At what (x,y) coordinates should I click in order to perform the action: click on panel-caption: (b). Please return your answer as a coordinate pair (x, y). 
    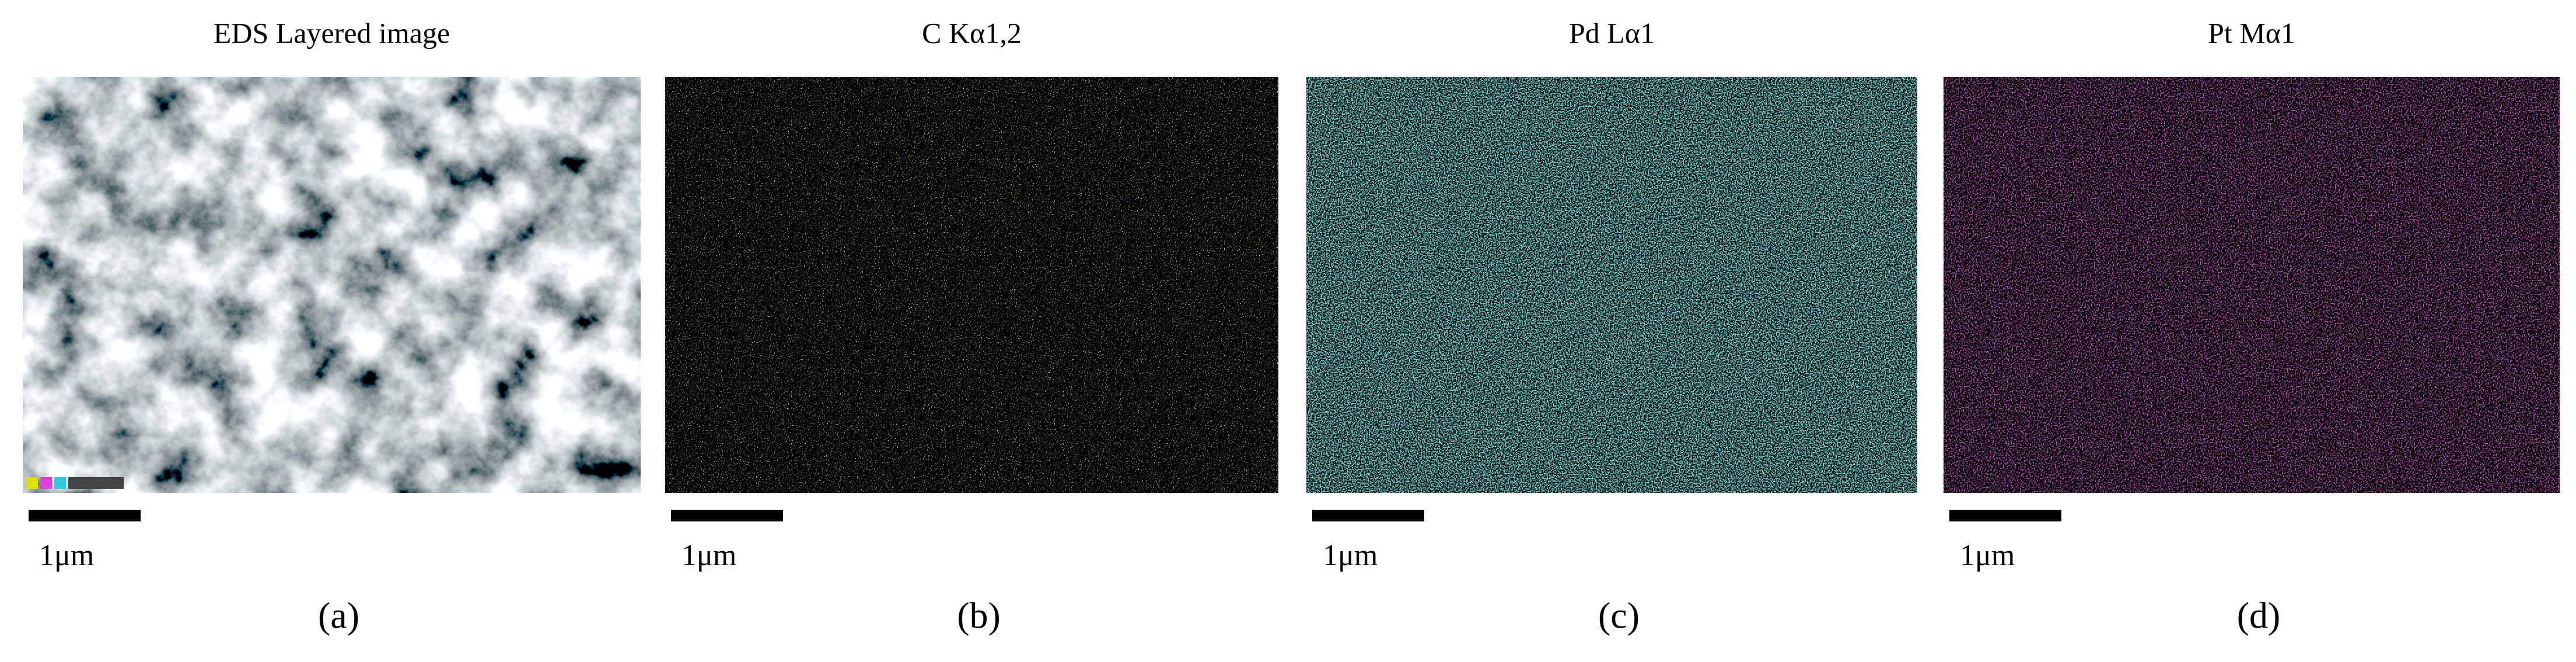
    Looking at the image, I should click on (979, 615).